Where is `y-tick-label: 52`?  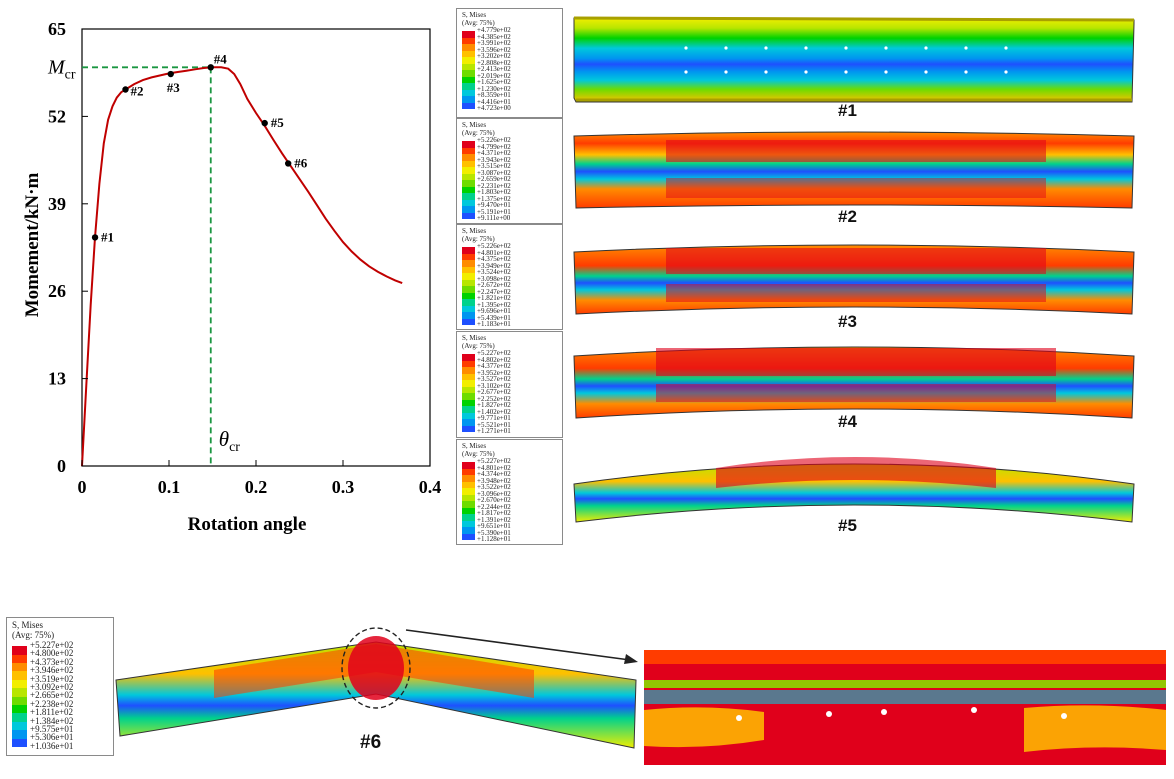
y-tick-label: 52 is located at coordinates (57, 116).